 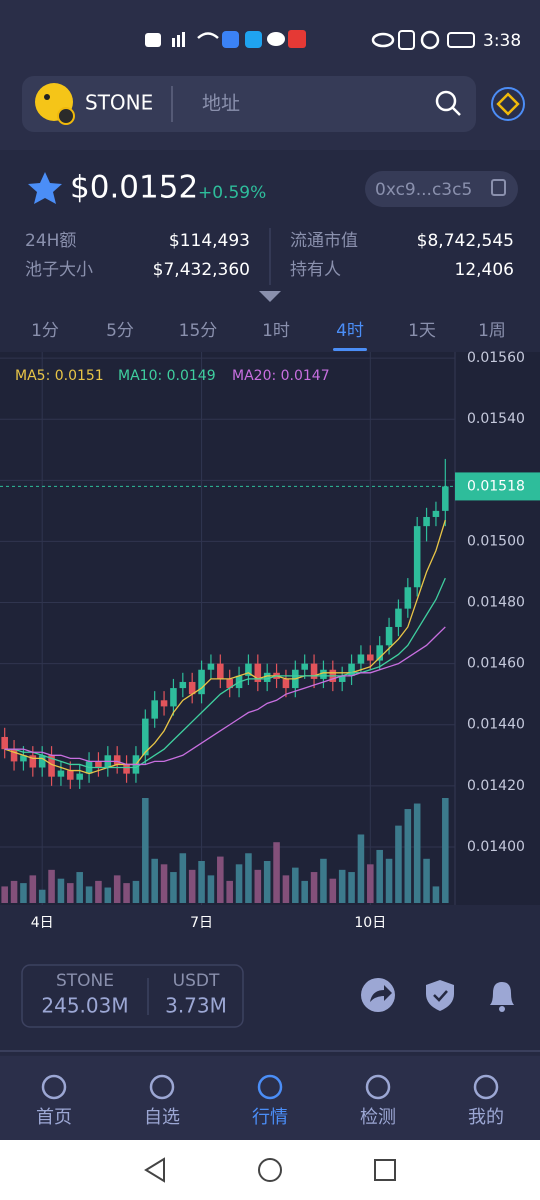 What do you see at coordinates (54, 1117) in the screenshot?
I see `tab-label: 首页` at bounding box center [54, 1117].